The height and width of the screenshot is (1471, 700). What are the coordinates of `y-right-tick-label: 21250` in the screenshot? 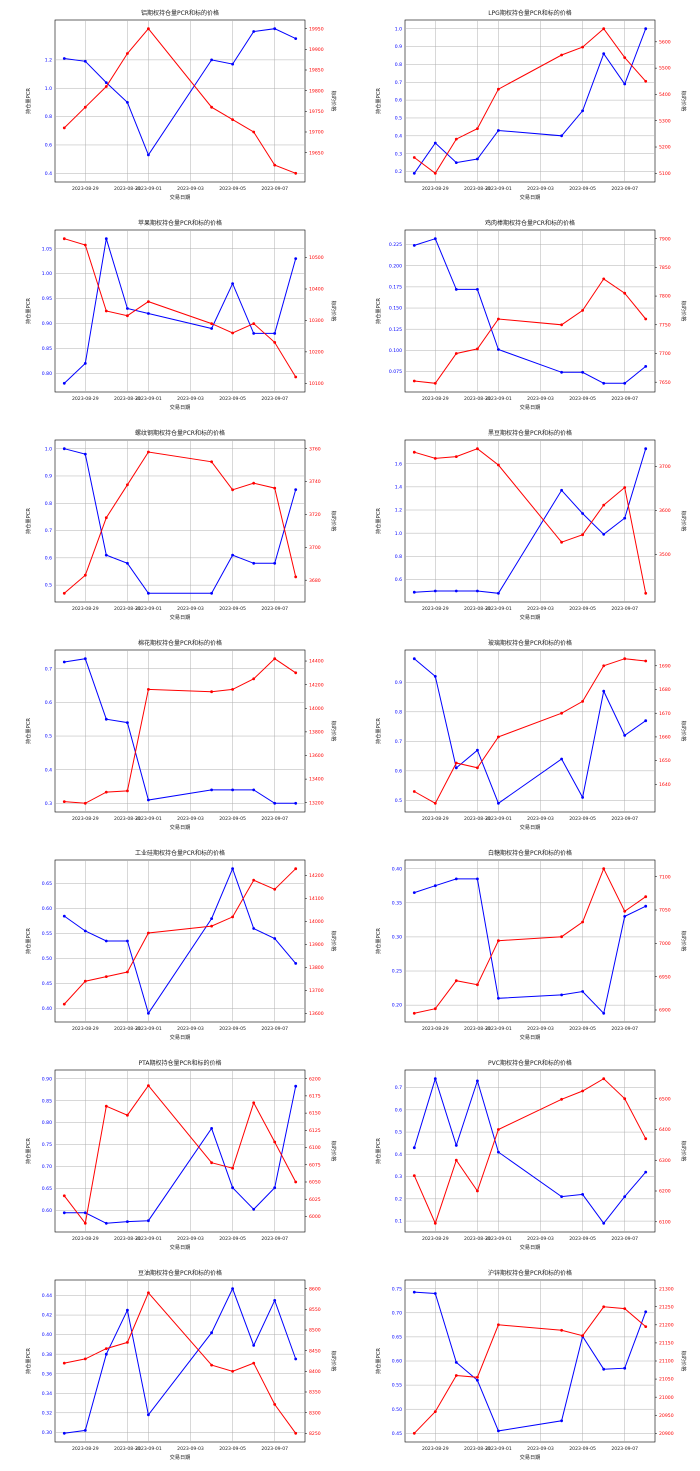 It's located at (666, 1307).